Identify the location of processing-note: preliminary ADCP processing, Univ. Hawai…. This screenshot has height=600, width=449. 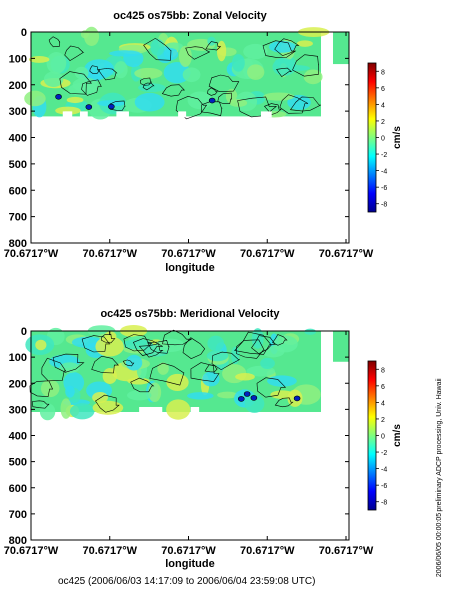
(439, 445).